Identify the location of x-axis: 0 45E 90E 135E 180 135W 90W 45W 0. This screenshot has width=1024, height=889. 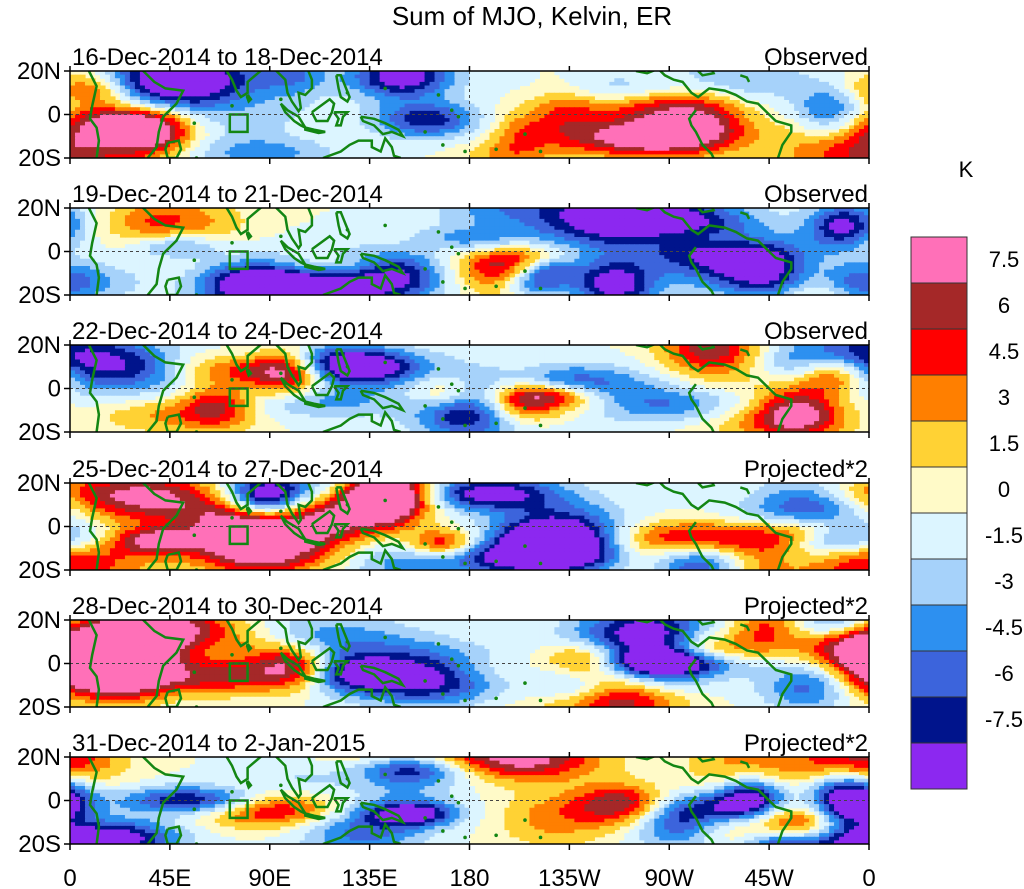
(469, 877).